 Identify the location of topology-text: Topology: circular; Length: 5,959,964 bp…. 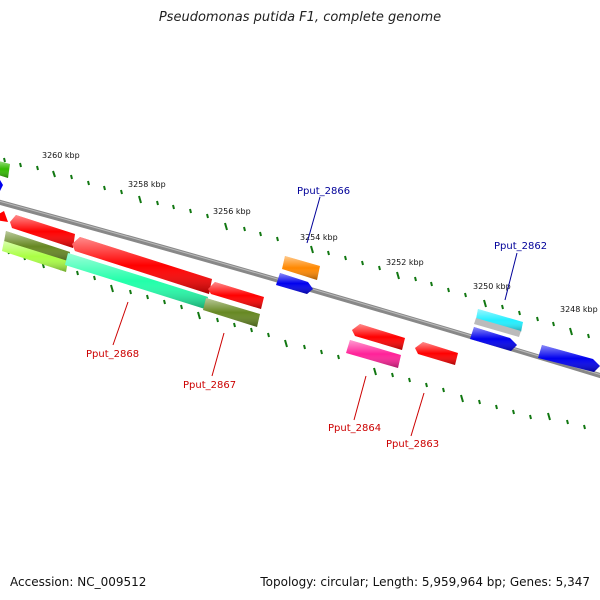
(425, 582).